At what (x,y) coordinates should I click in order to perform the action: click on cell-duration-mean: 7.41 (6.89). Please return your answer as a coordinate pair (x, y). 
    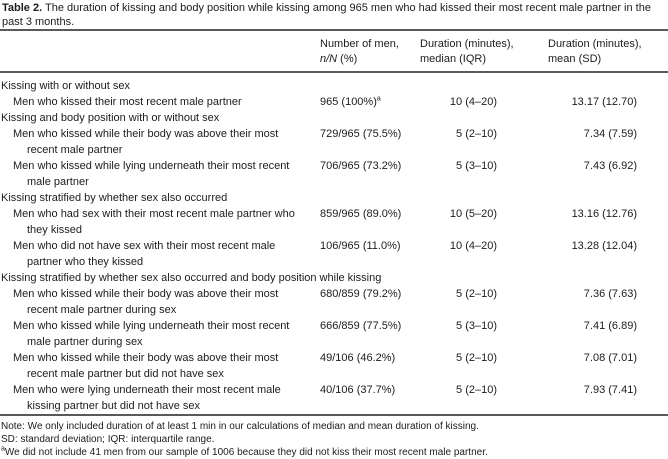
    Looking at the image, I should click on (610, 326).